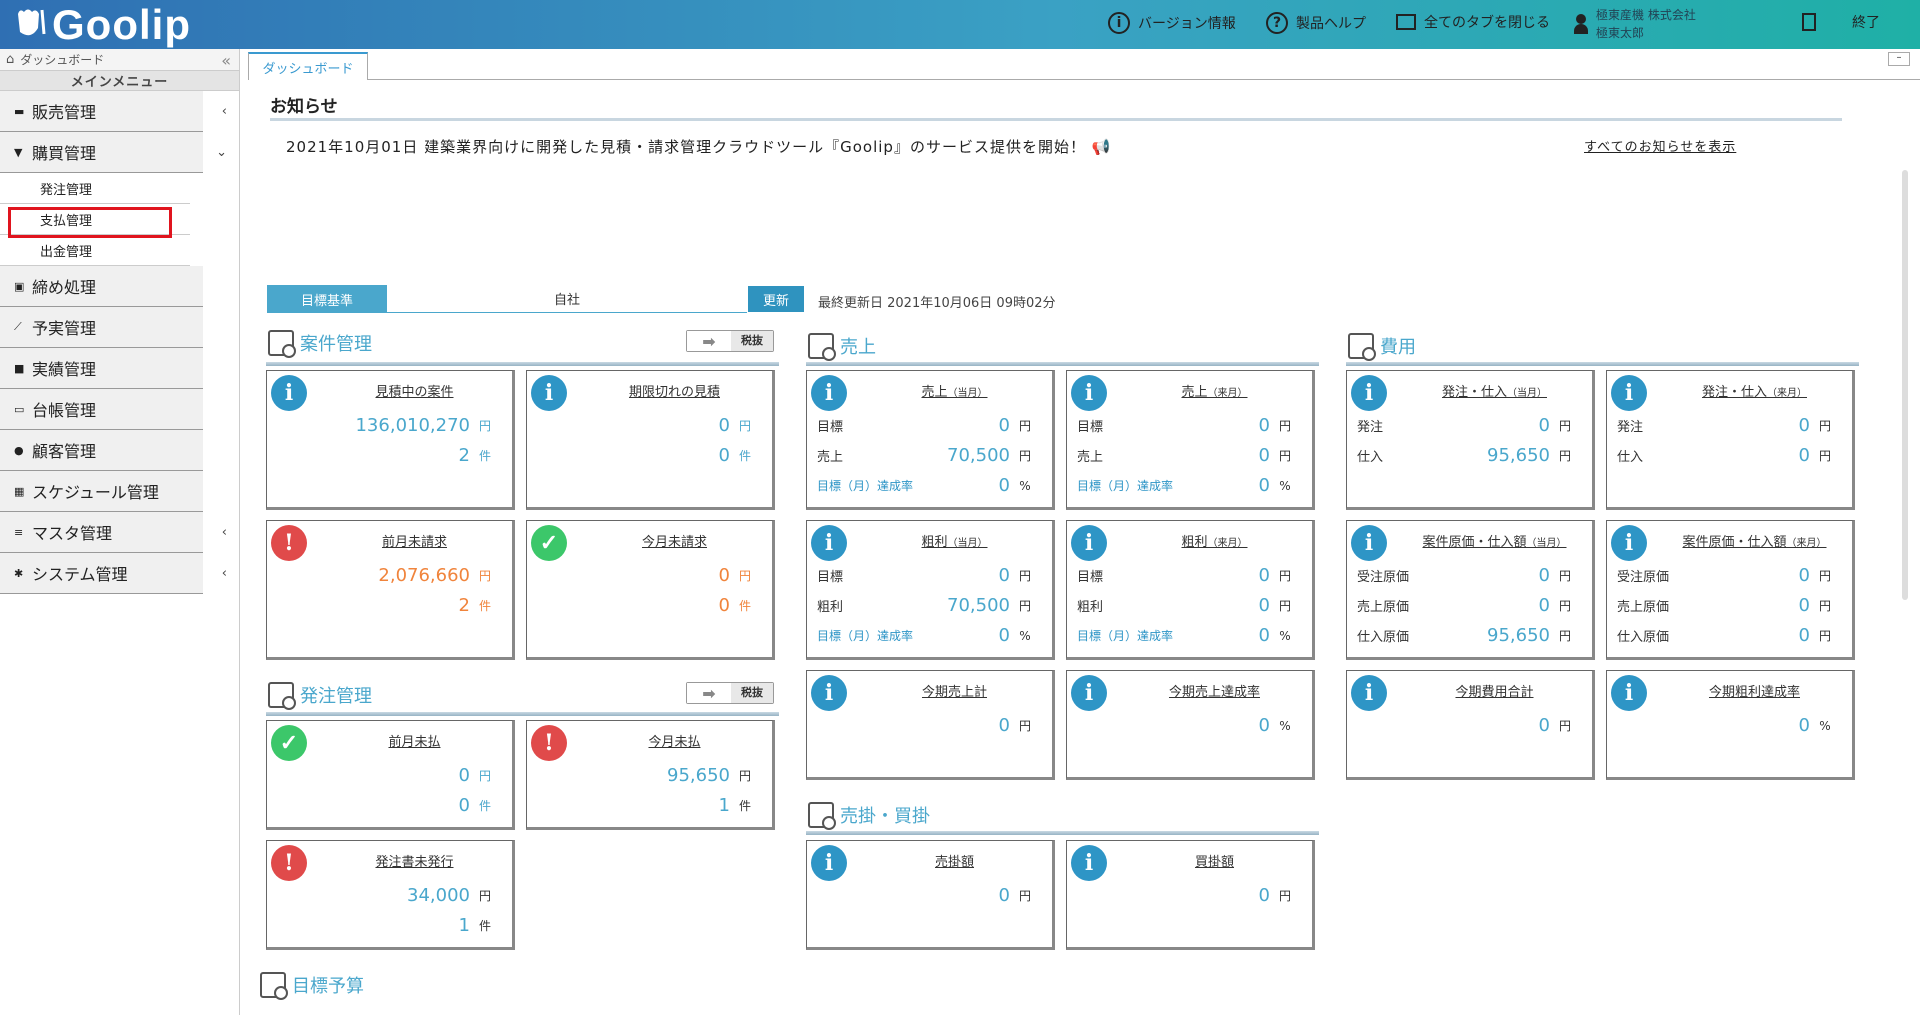 The height and width of the screenshot is (1015, 1920). Describe the element at coordinates (1470, 440) in the screenshot. I see `card-order-purchase-current: i 発注・仕入（当月） 発注 0 円 仕入 95,650 円` at that location.